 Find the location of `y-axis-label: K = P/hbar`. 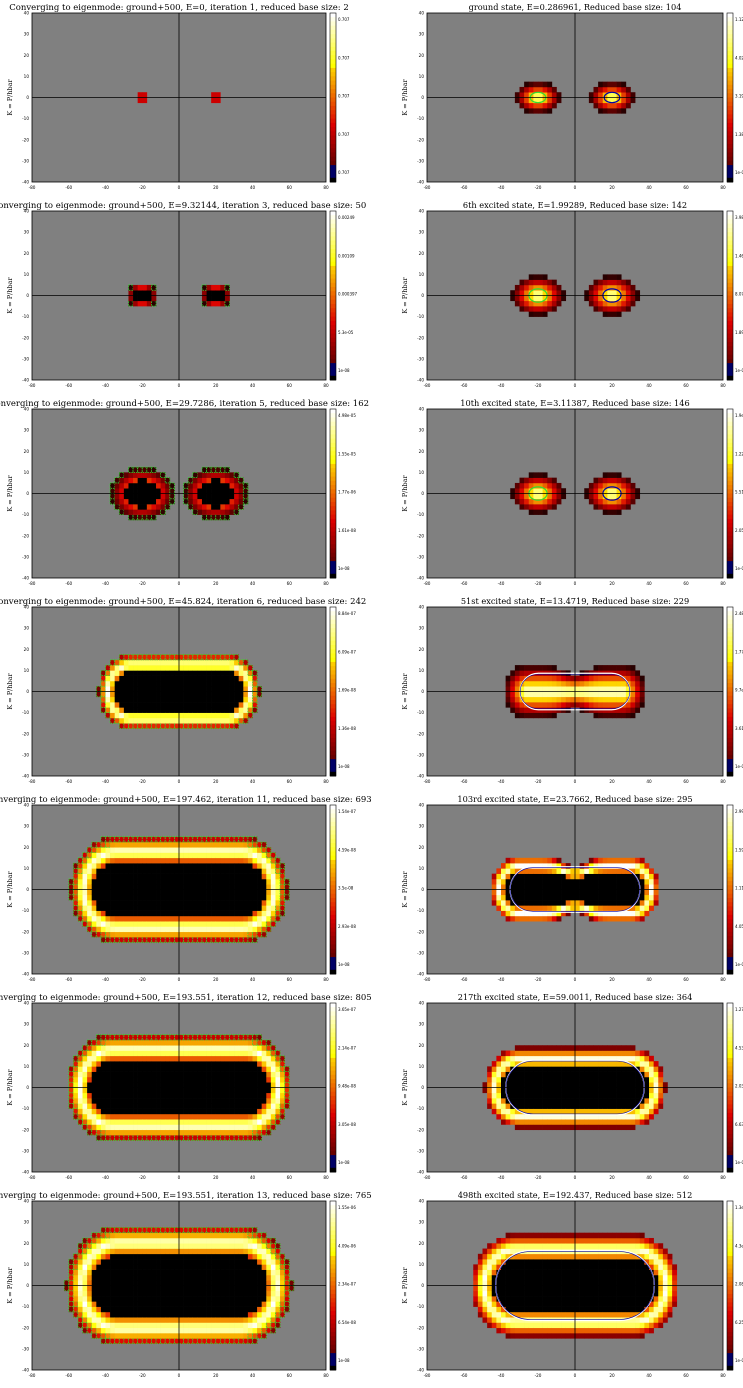

y-axis-label: K = P/hbar is located at coordinates (10, 492).